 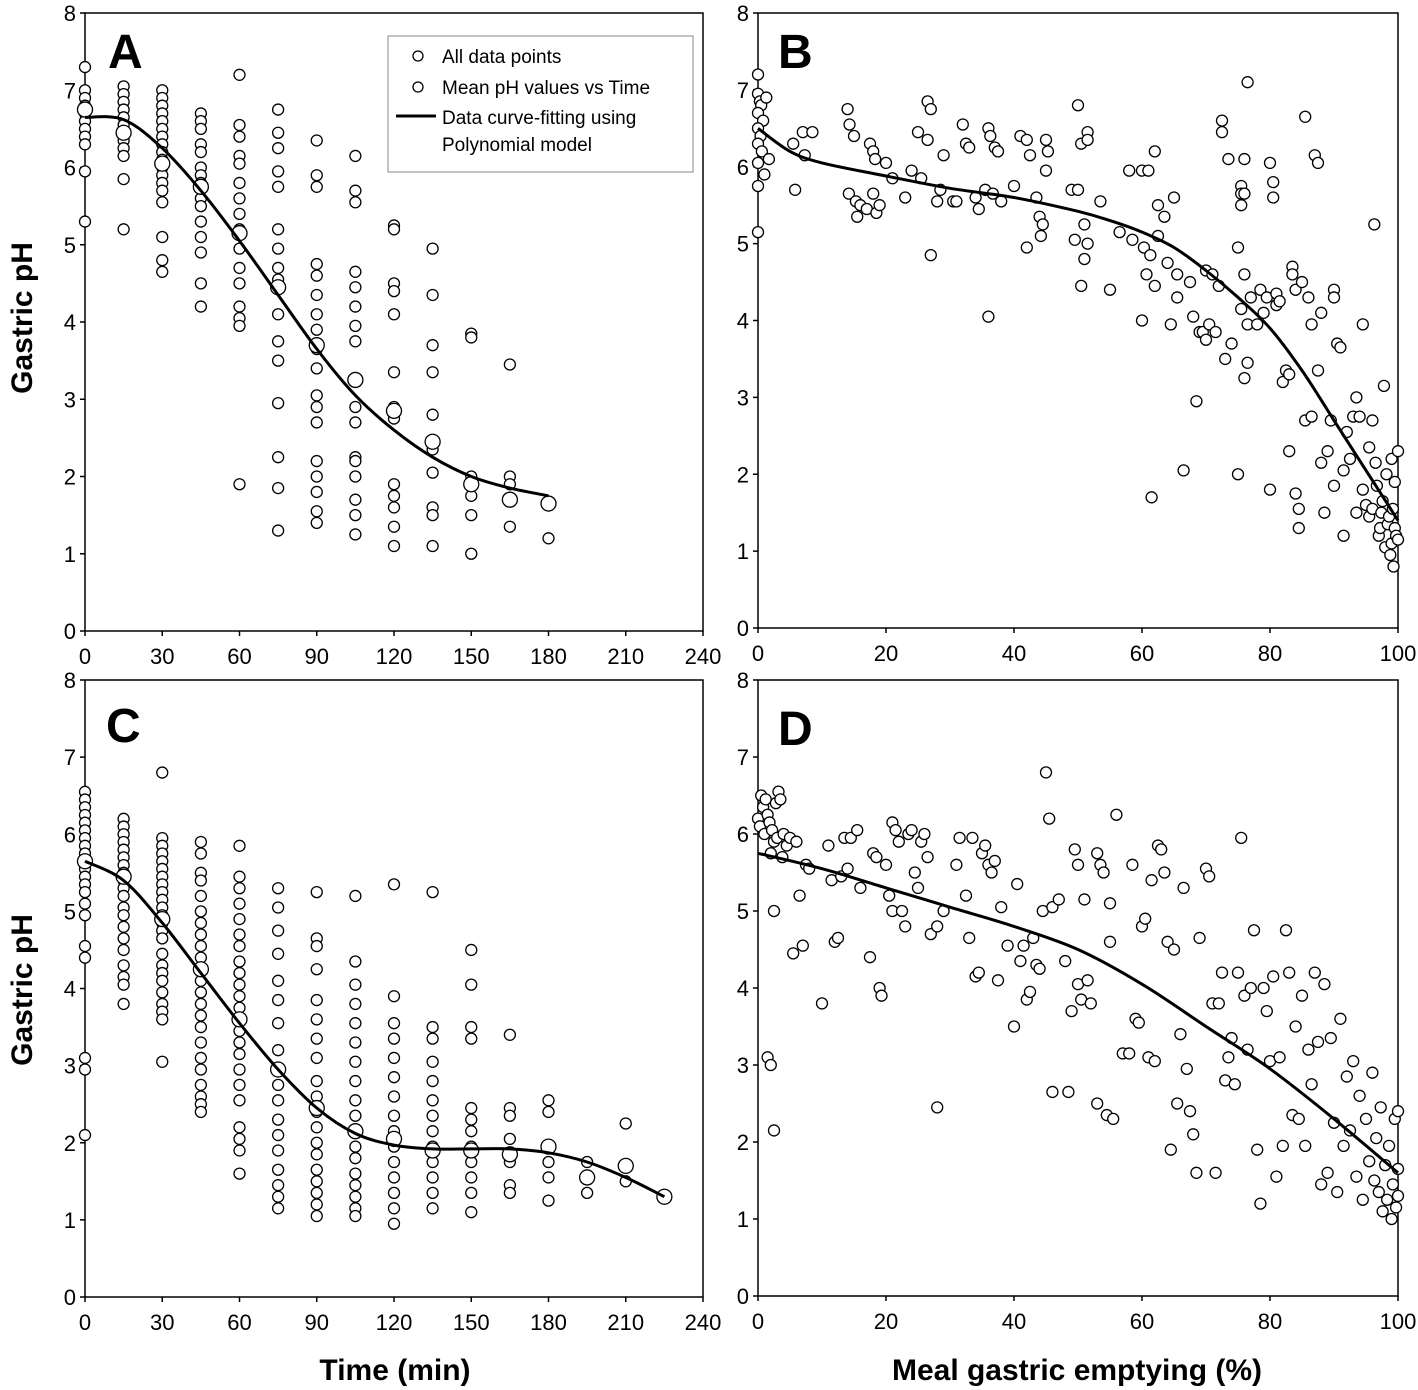 What do you see at coordinates (70, 477) in the screenshot?
I see `y-tick-label: 2` at bounding box center [70, 477].